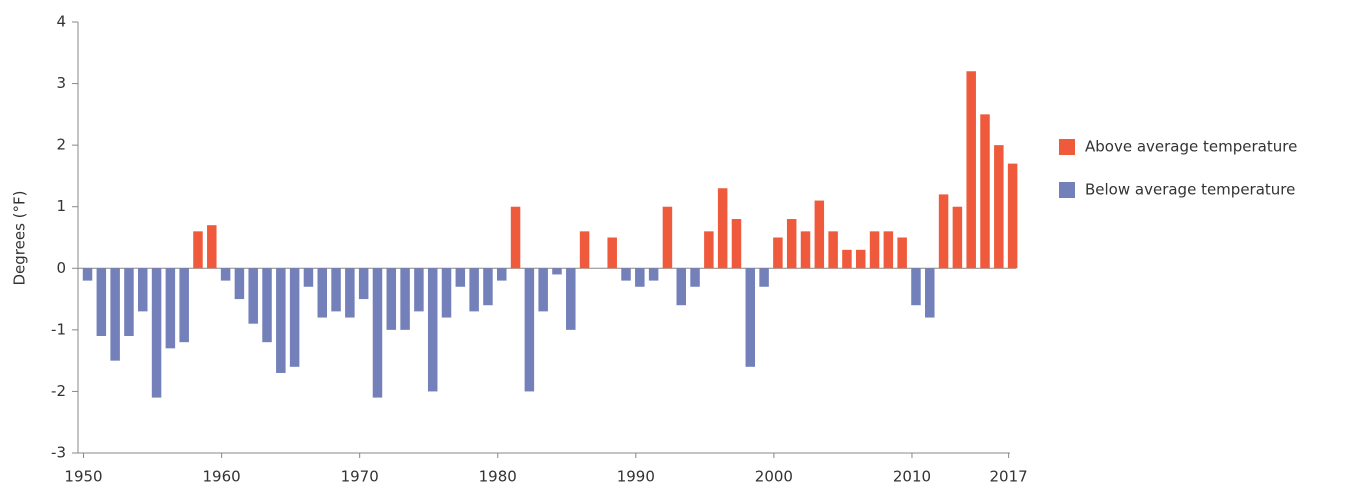 Image resolution: width=1364 pixels, height=492 pixels. I want to click on y-tick-label: 0, so click(61, 268).